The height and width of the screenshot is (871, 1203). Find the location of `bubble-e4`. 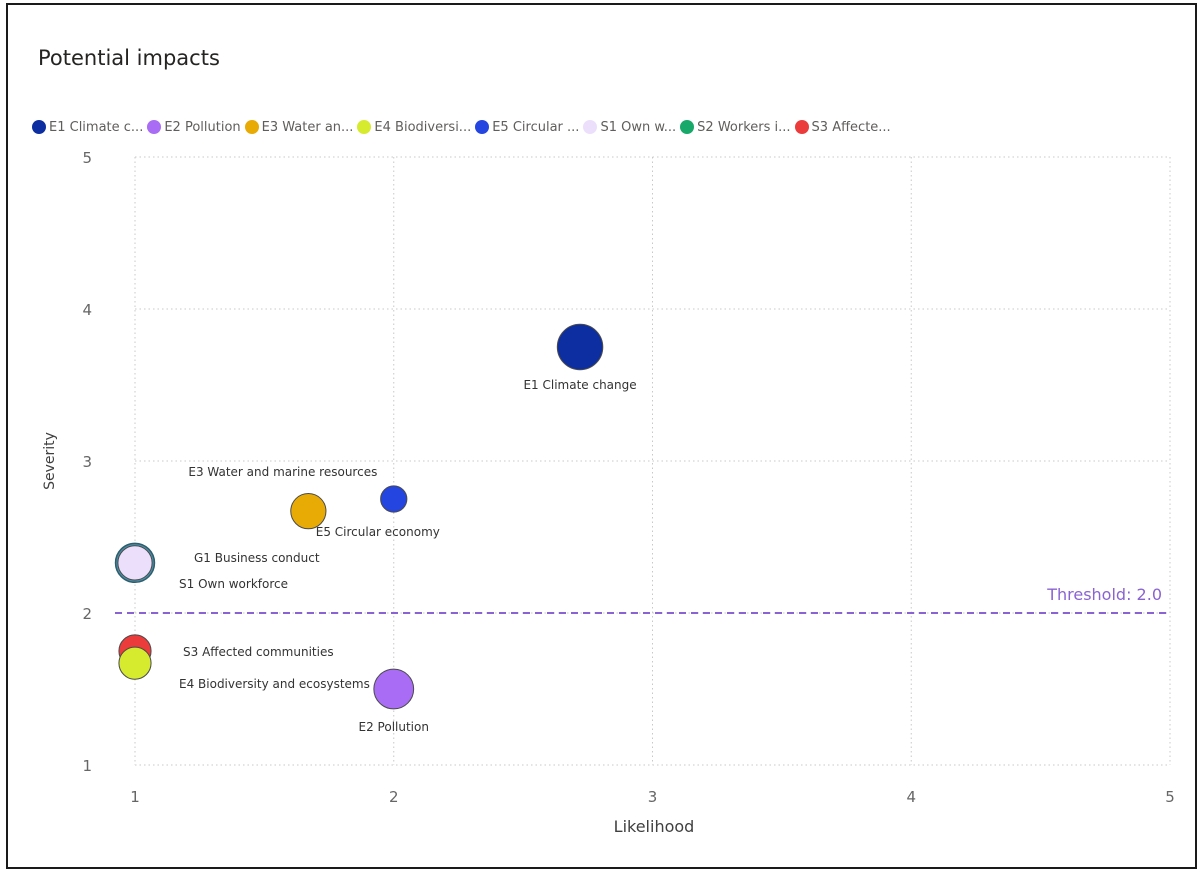

bubble-e4 is located at coordinates (135, 663).